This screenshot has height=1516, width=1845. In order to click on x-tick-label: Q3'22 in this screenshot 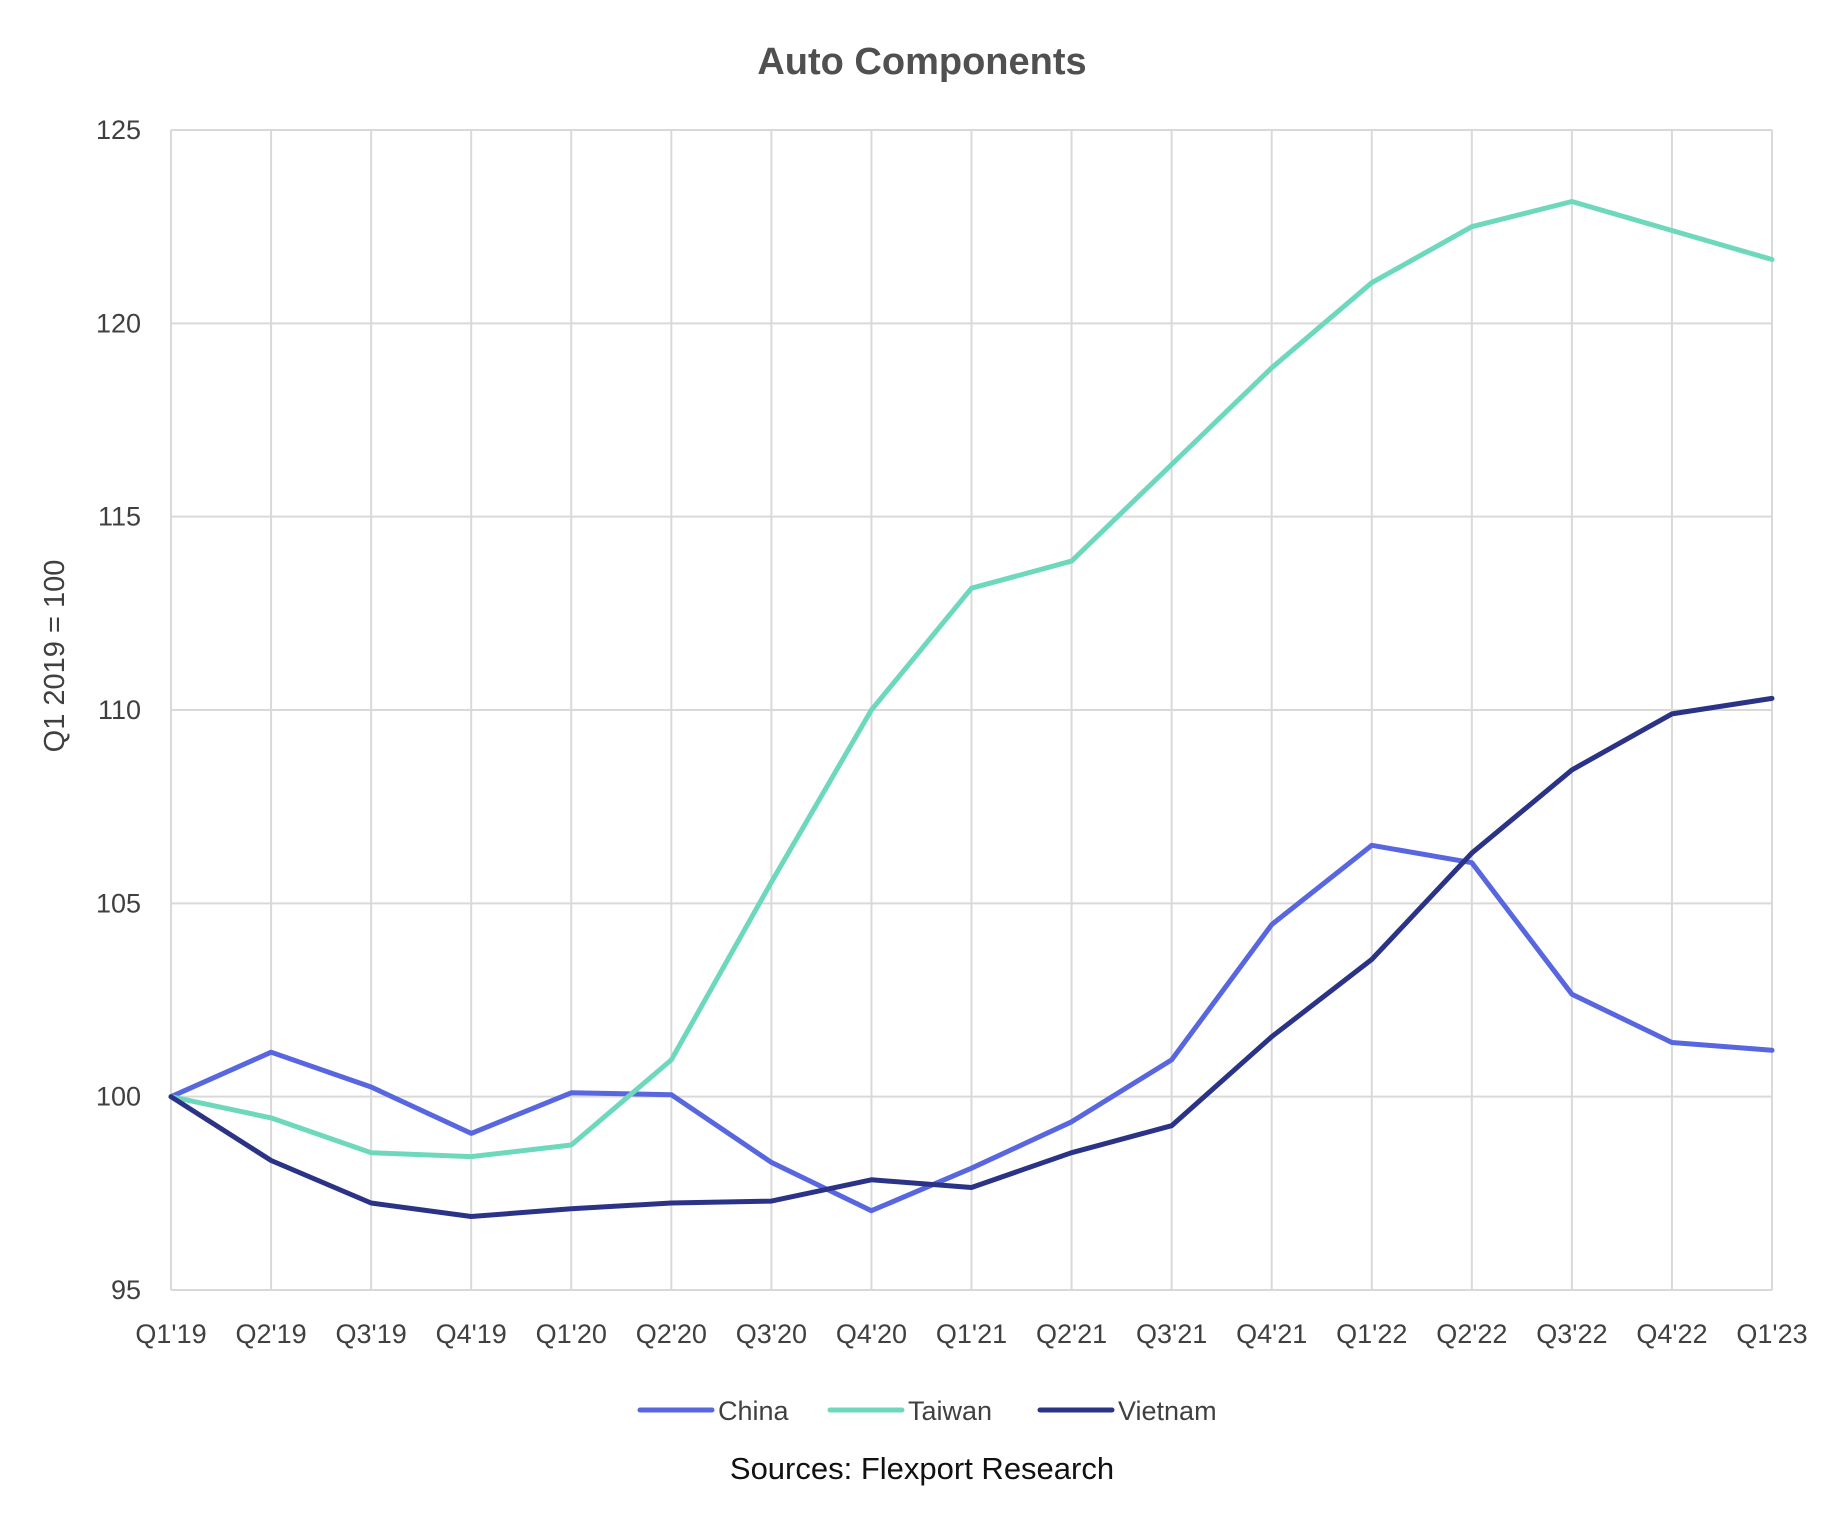, I will do `click(1571, 1334)`.